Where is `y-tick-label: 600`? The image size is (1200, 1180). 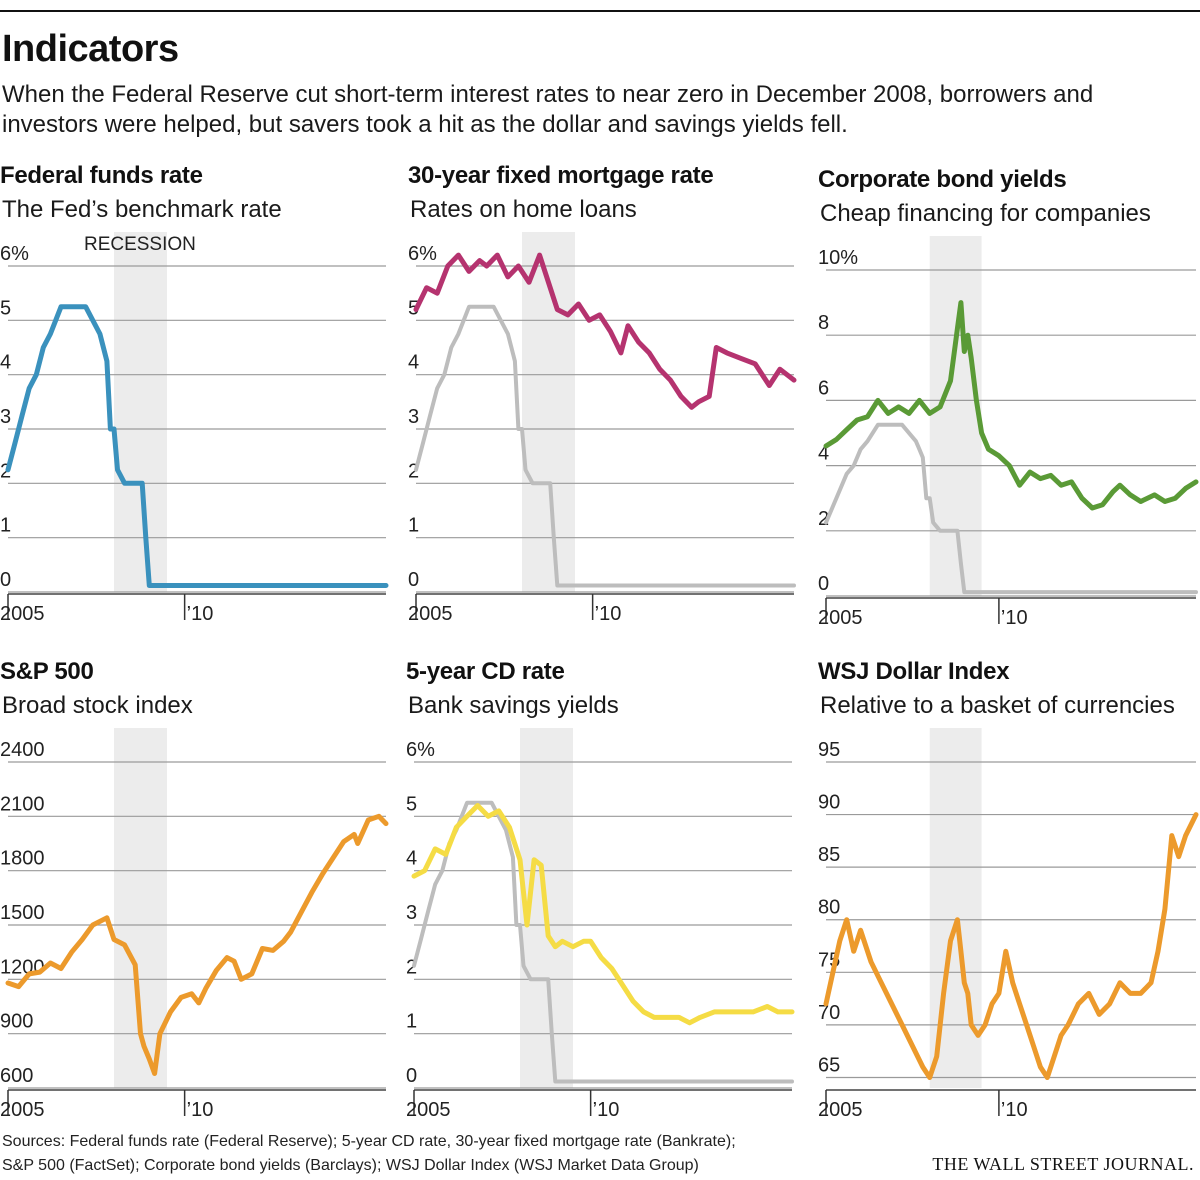 y-tick-label: 600 is located at coordinates (16, 1076).